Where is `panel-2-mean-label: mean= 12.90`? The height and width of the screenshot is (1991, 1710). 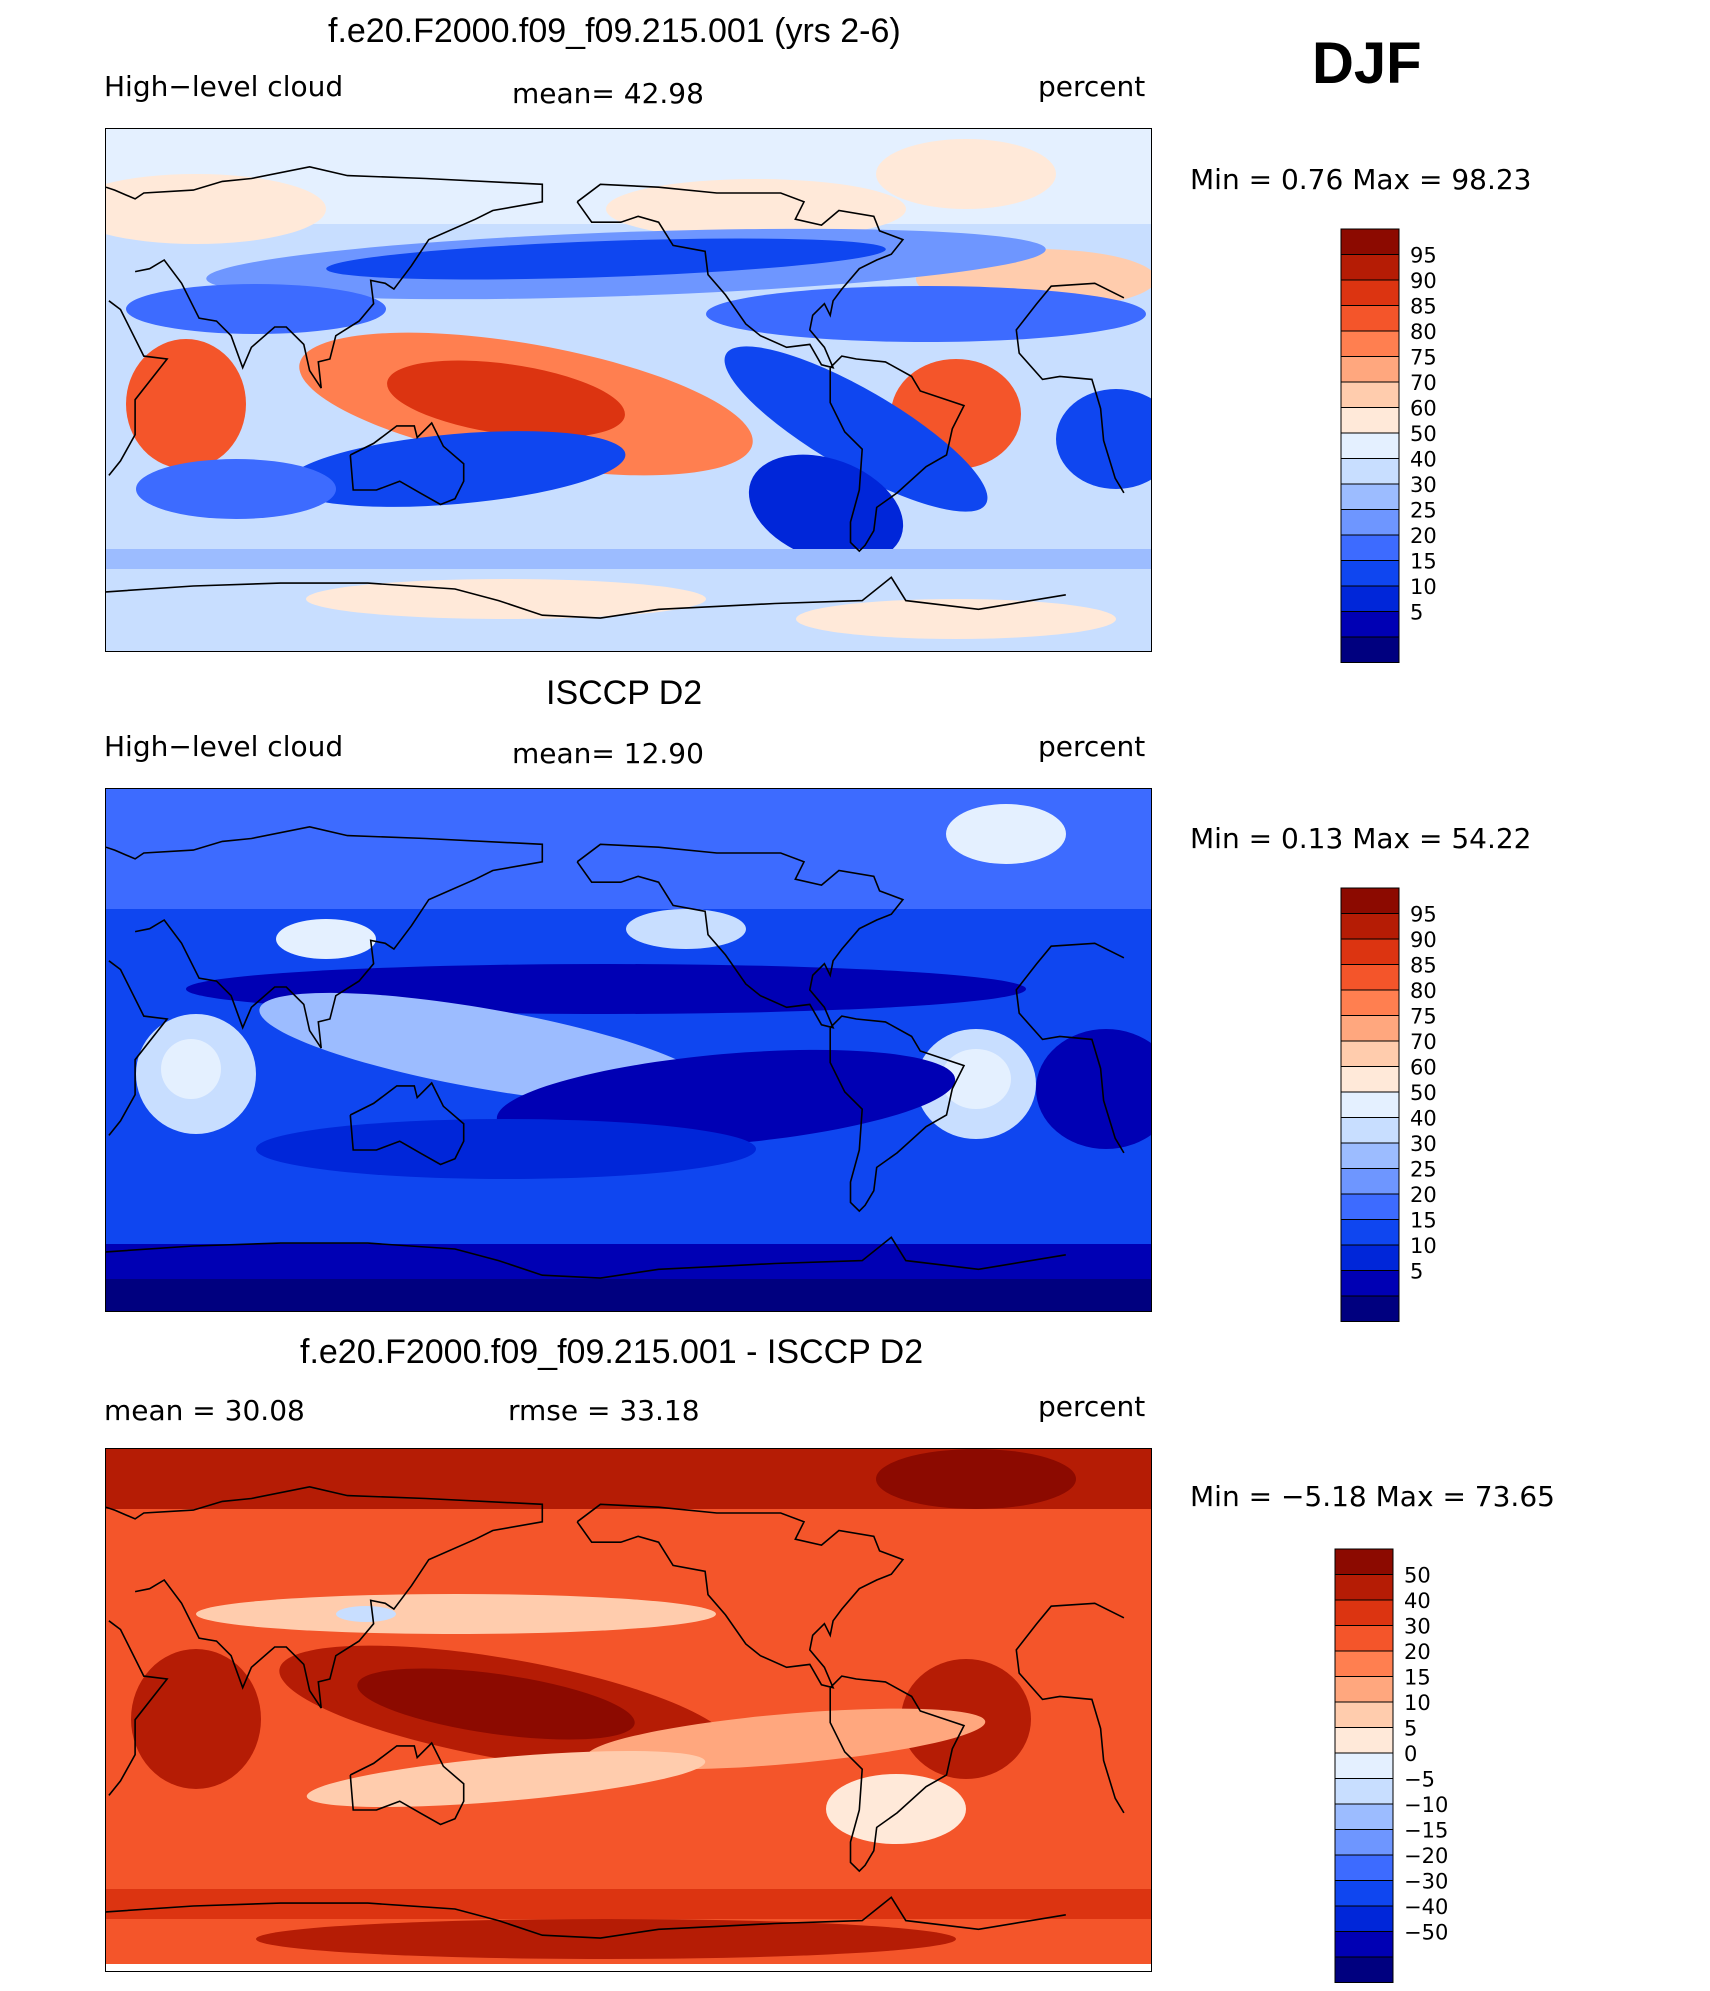 panel-2-mean-label: mean= 12.90 is located at coordinates (608, 753).